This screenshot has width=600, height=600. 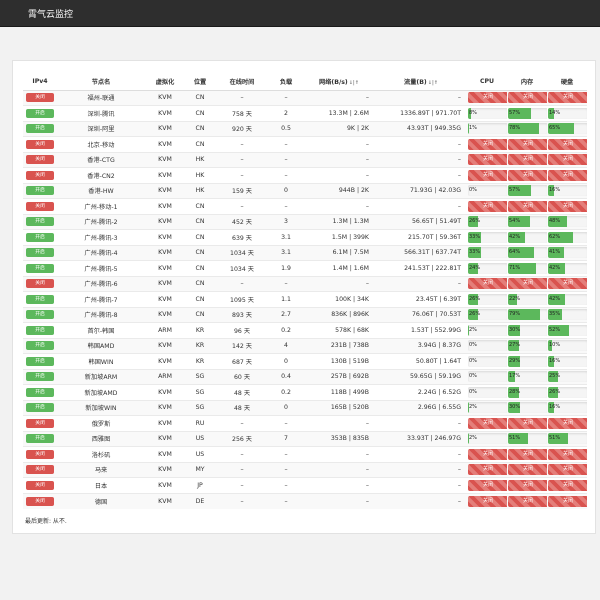 What do you see at coordinates (515, 376) in the screenshot?
I see `mem-bar-label: 17%` at bounding box center [515, 376].